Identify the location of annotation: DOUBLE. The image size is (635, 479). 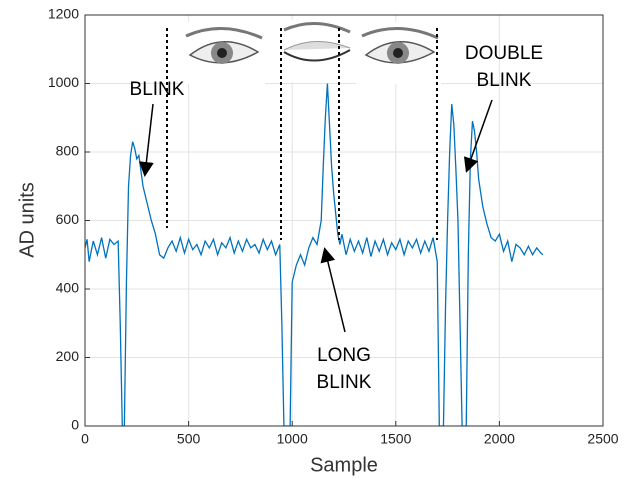
(504, 53).